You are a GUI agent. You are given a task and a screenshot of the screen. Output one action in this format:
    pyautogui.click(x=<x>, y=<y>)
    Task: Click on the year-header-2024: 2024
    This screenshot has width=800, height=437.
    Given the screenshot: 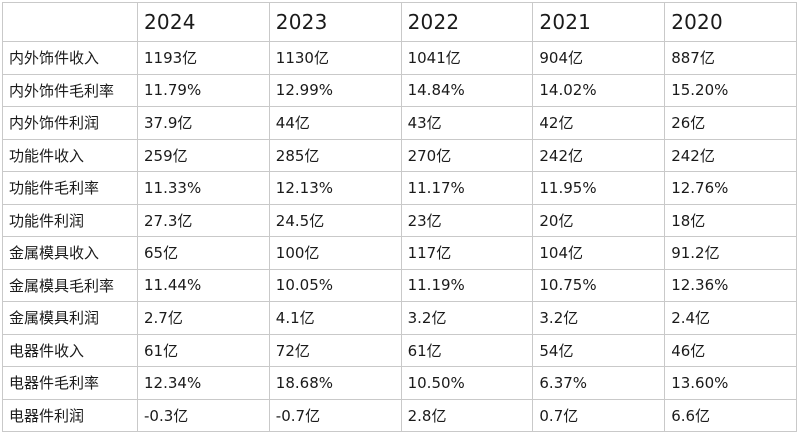 What is the action you would take?
    pyautogui.click(x=203, y=22)
    